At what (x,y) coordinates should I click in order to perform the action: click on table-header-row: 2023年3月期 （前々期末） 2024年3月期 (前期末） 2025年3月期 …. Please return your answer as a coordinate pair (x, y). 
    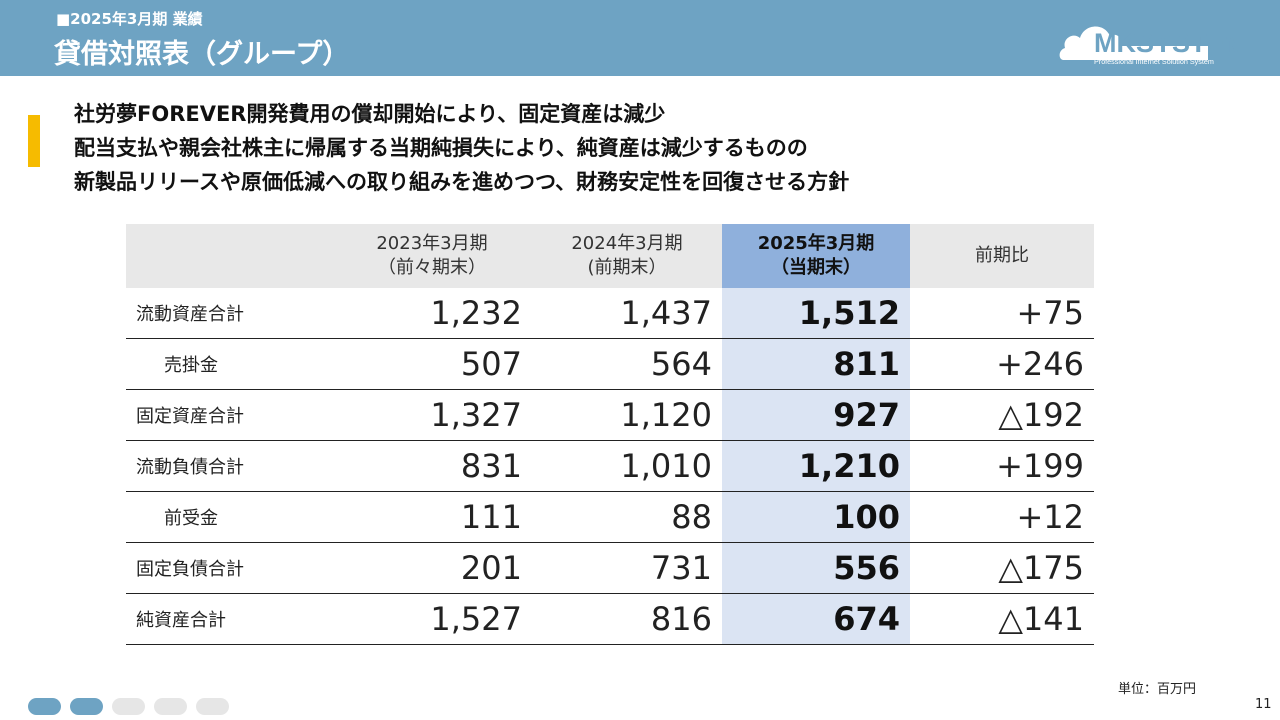
    Looking at the image, I should click on (610, 256).